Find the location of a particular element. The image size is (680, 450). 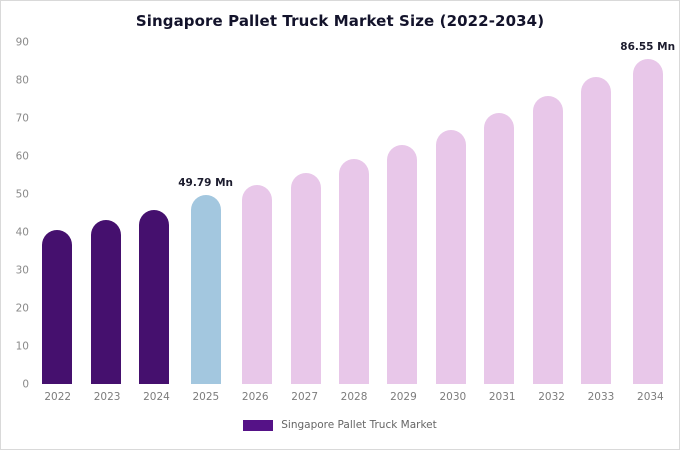

x-tick-label: 2023 is located at coordinates (107, 397).